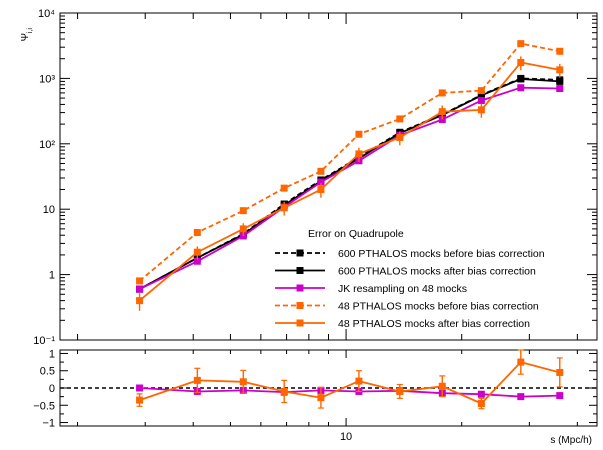 The width and height of the screenshot is (603, 450). I want to click on ratio-y-tick-label: −1, so click(48, 424).